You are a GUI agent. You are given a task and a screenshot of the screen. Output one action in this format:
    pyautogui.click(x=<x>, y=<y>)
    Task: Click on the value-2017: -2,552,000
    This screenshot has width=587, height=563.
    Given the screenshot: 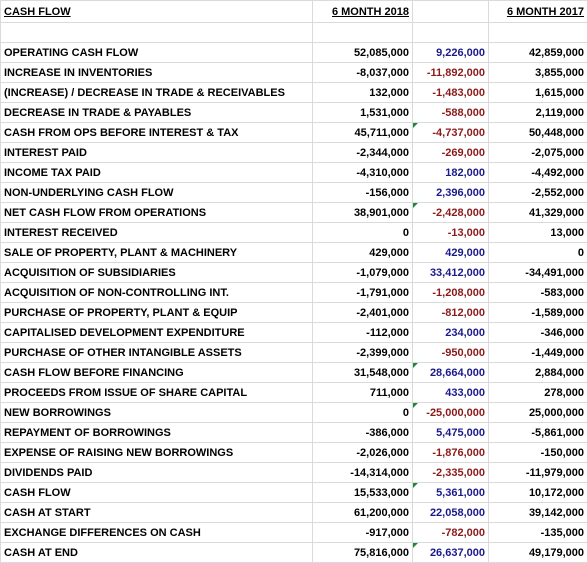 What is the action you would take?
    pyautogui.click(x=538, y=193)
    